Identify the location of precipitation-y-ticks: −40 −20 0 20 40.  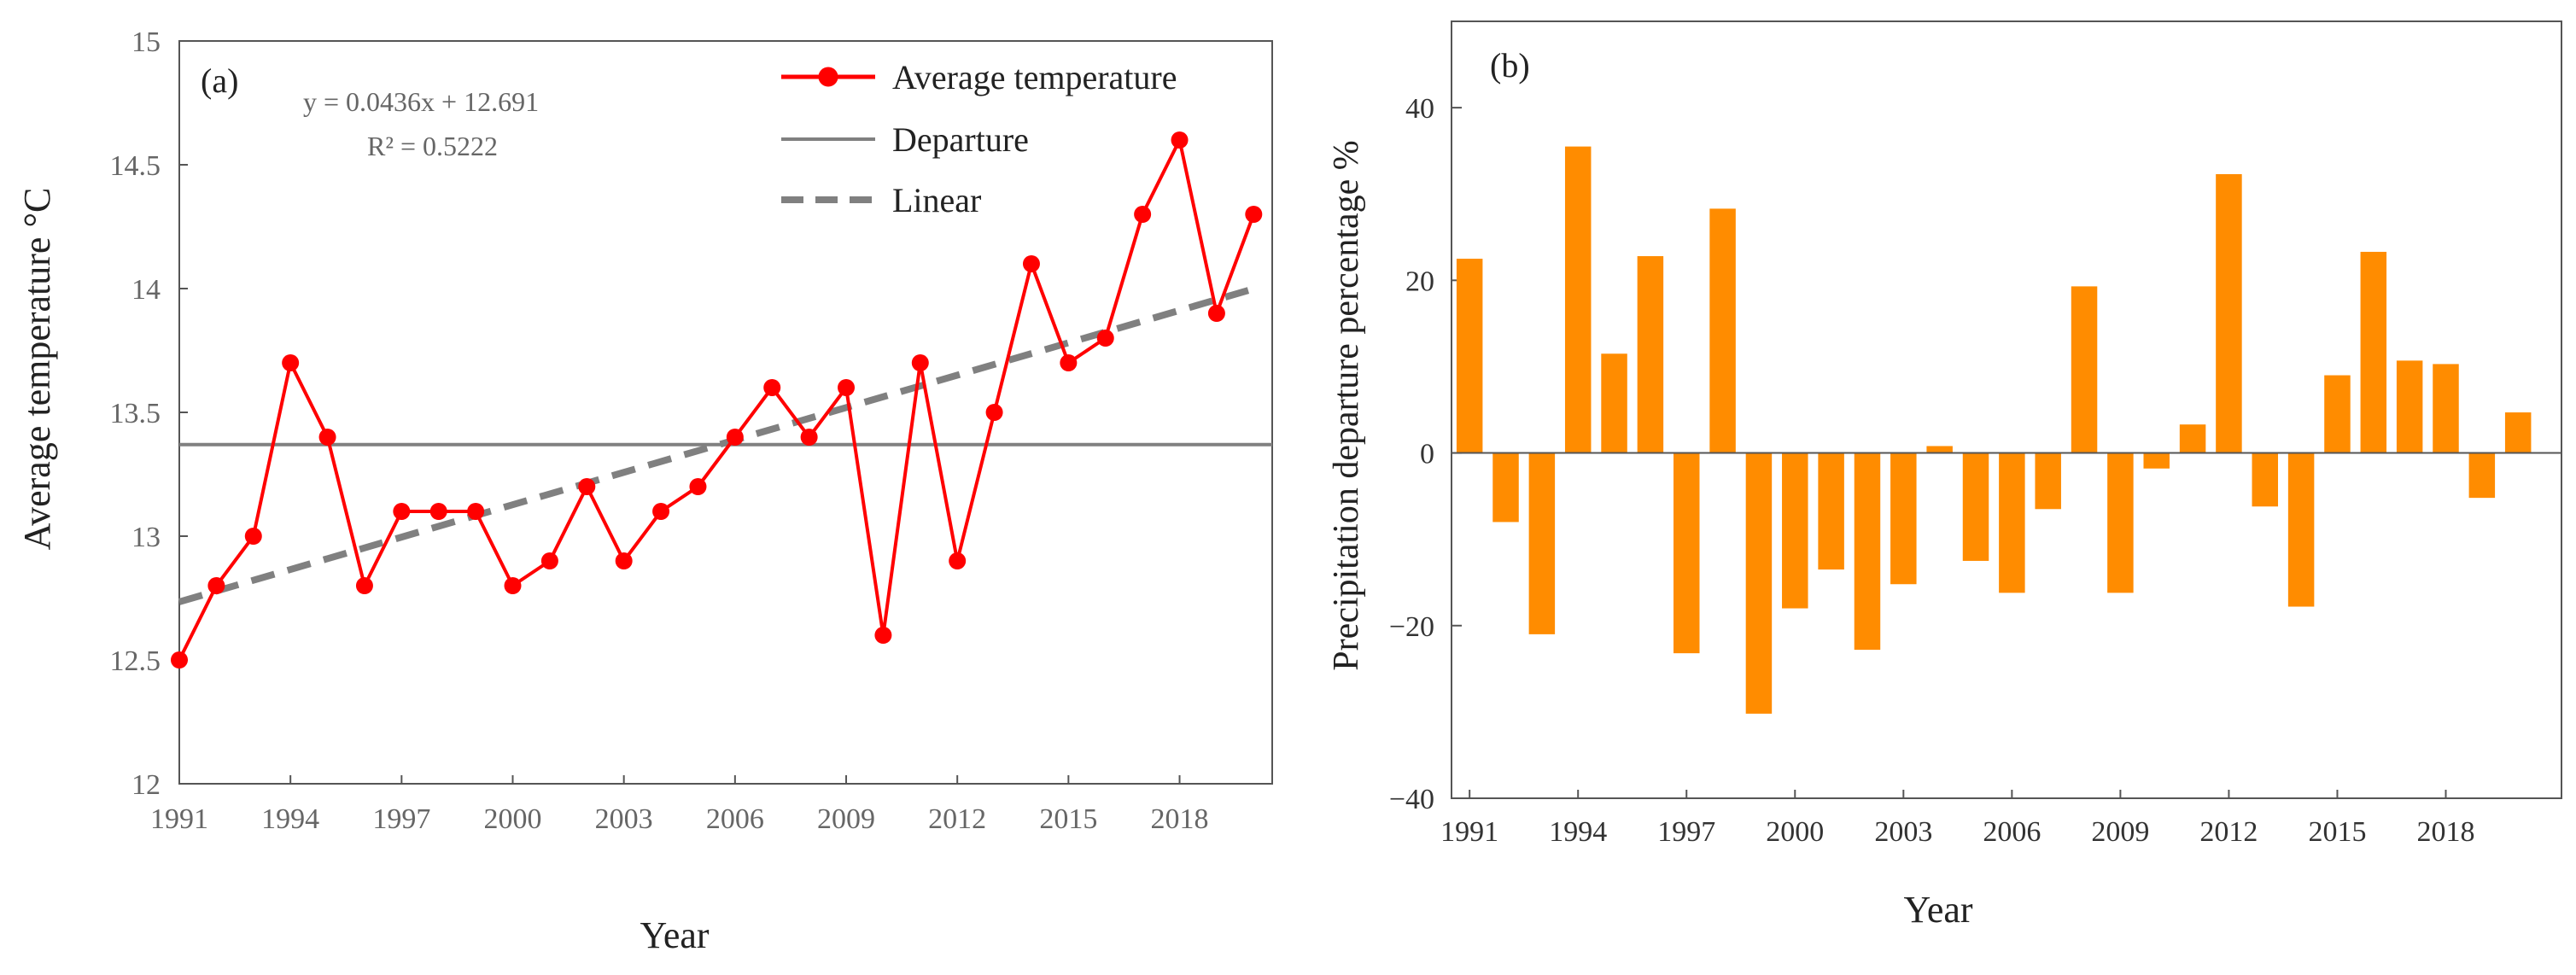
(1425, 454).